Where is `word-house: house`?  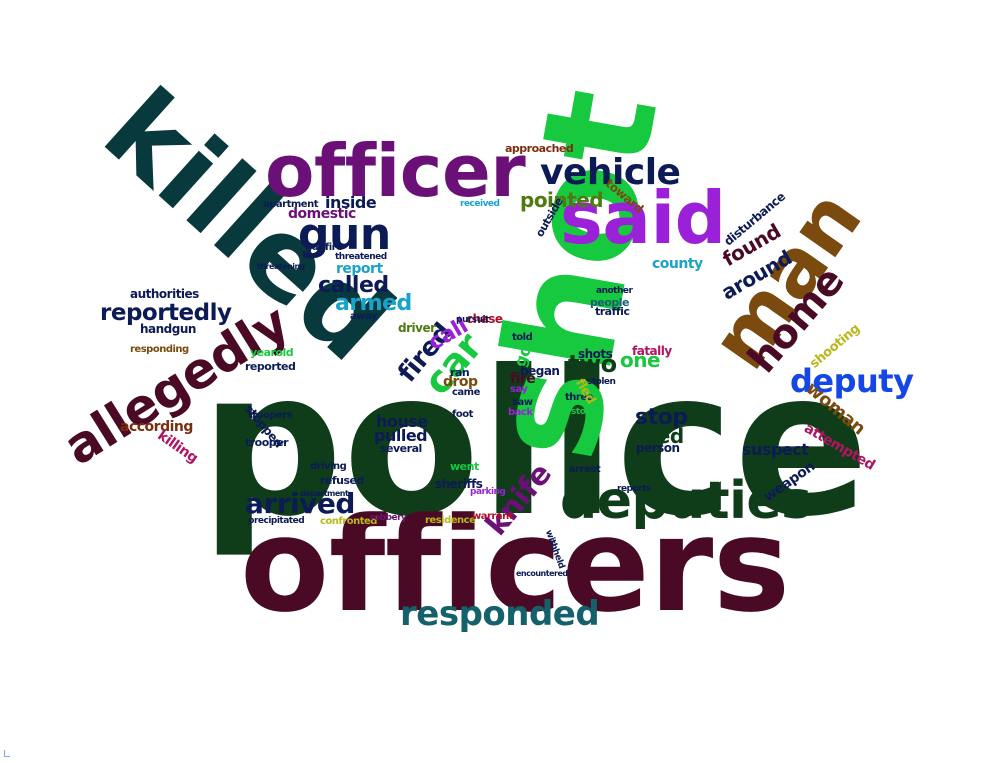
word-house: house is located at coordinates (402, 421).